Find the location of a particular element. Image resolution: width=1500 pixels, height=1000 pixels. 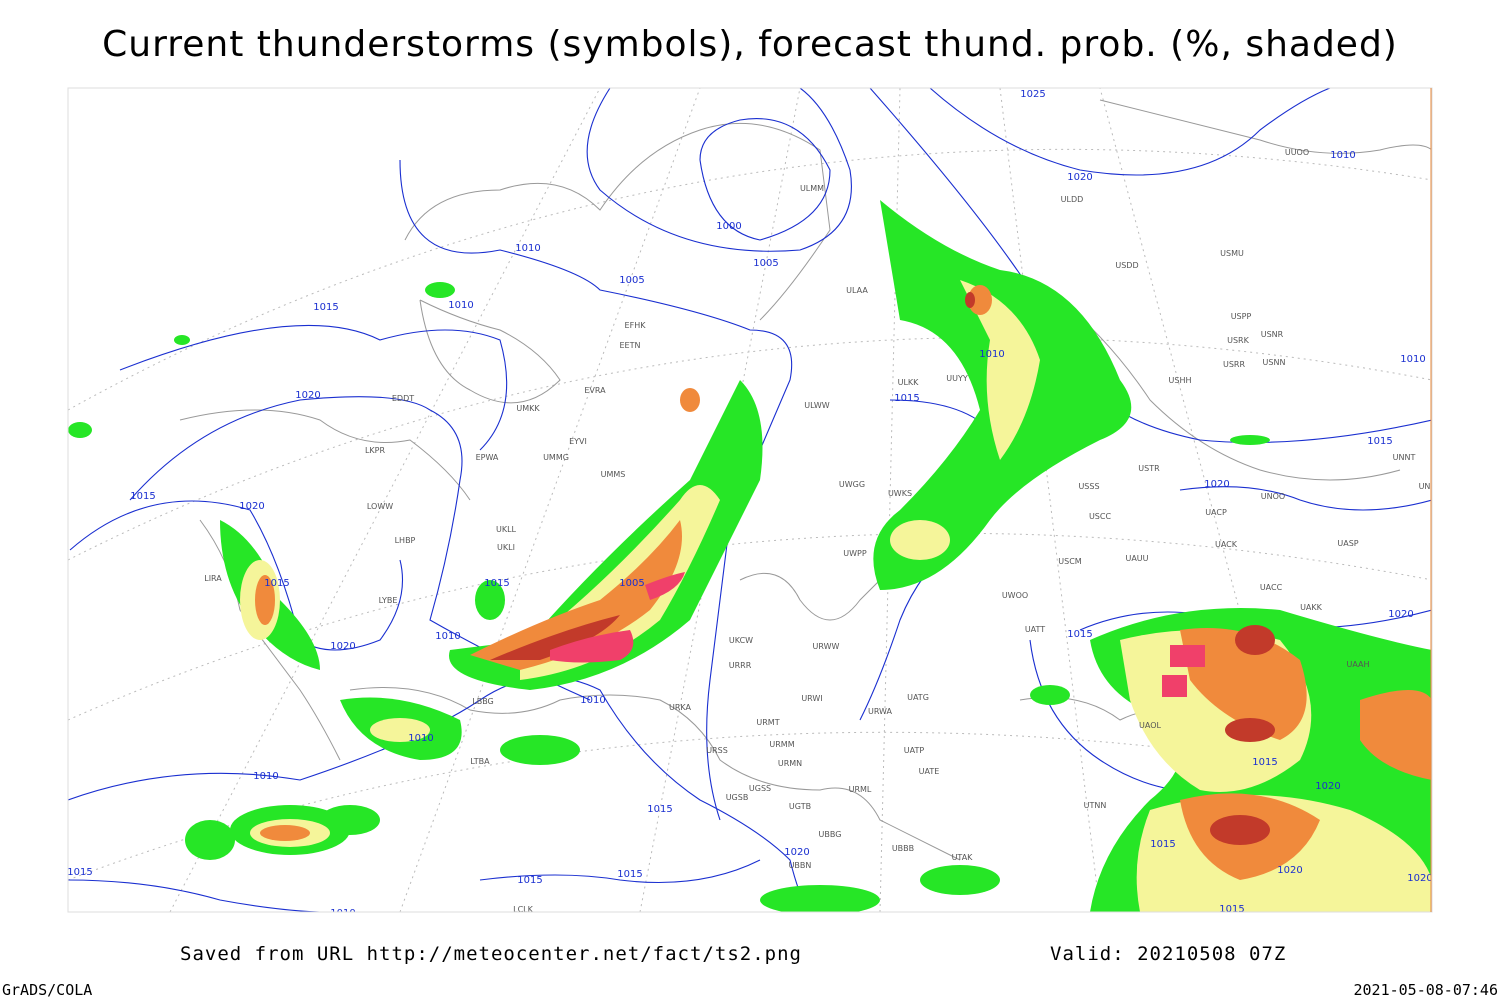

isobar-label: 1025 is located at coordinates (1032, 94).